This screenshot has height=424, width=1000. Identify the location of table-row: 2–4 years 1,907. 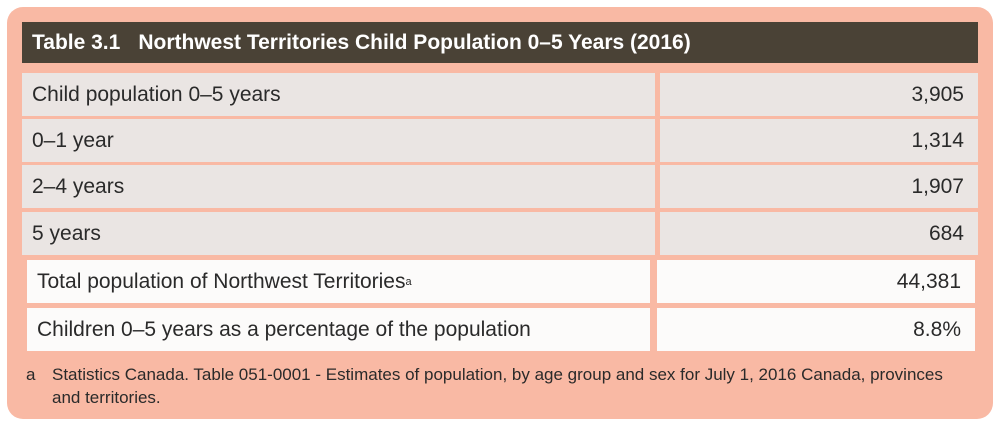
(500, 186).